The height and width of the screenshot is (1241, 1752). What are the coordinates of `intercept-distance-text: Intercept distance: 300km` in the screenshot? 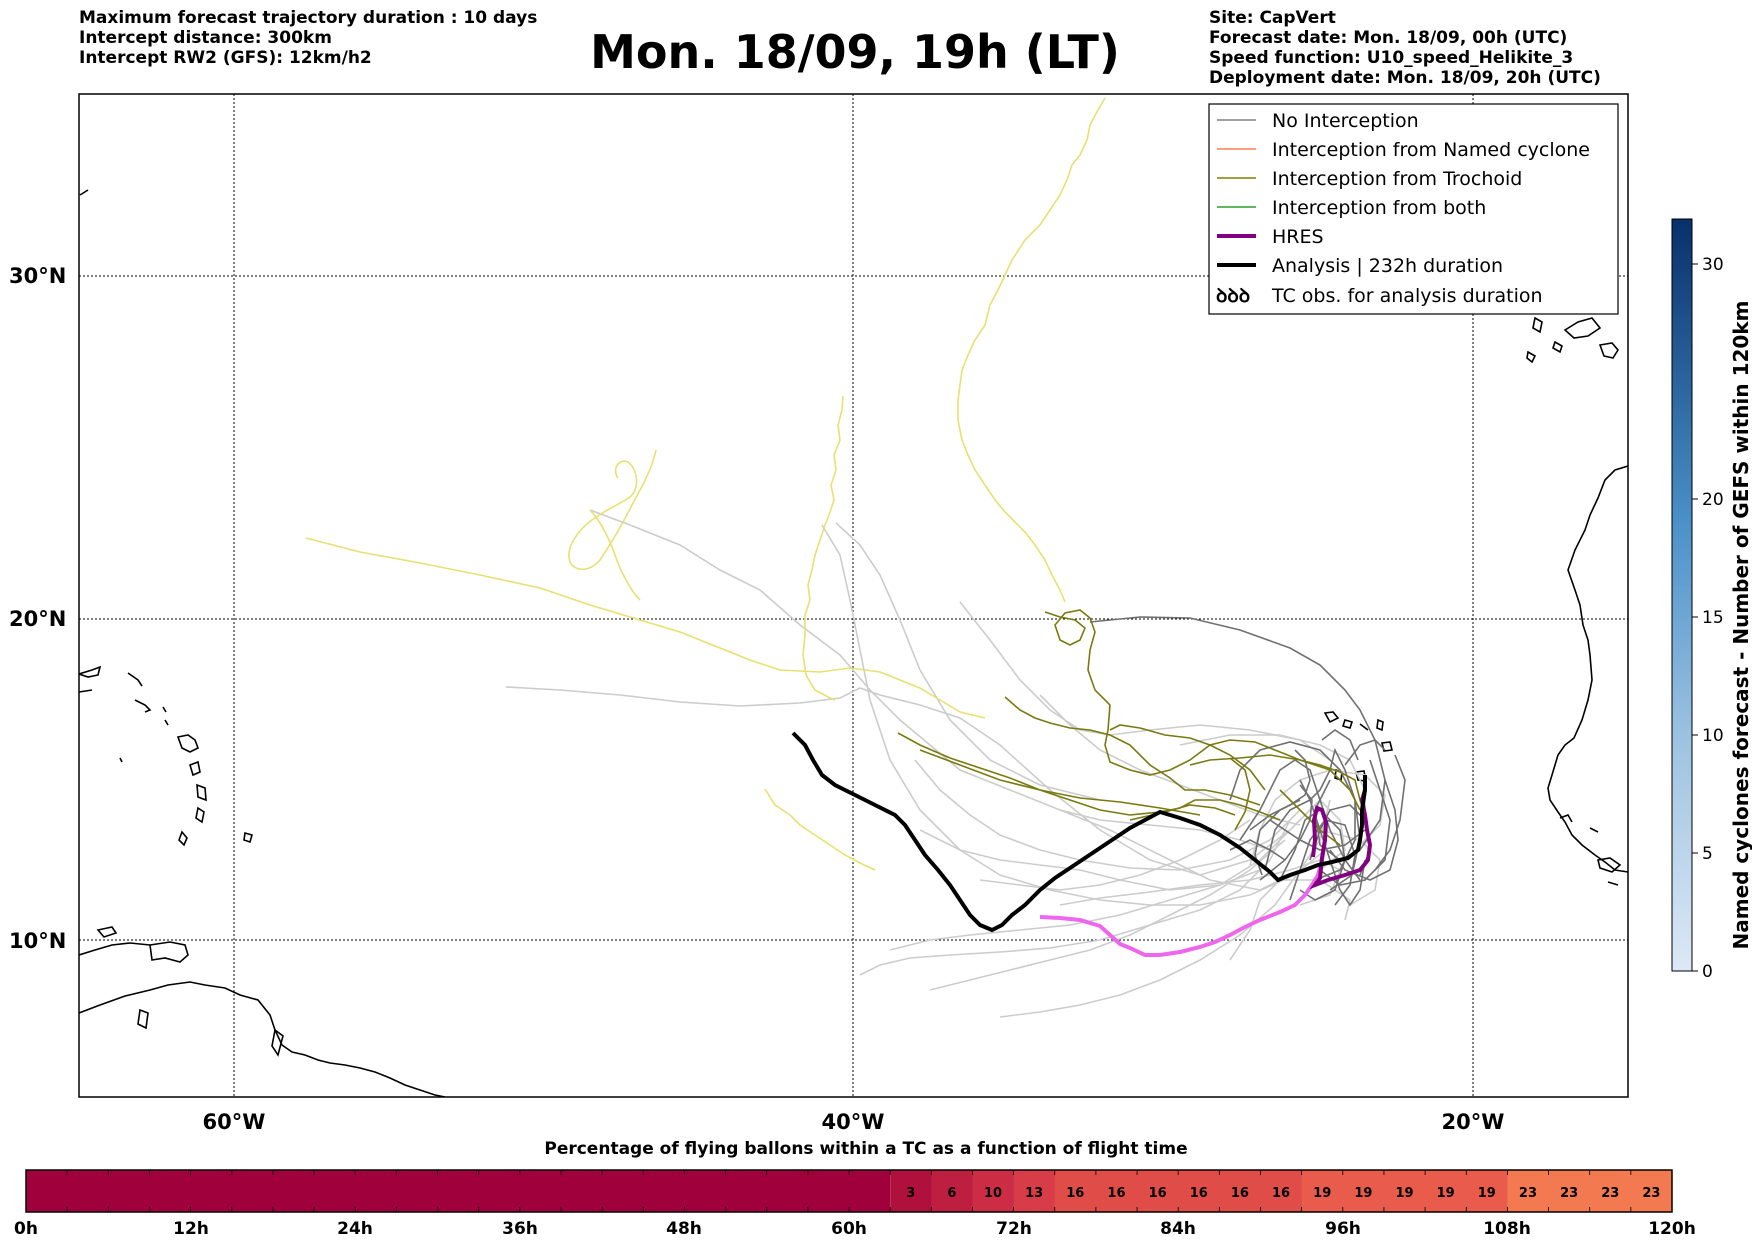 It's located at (205, 38).